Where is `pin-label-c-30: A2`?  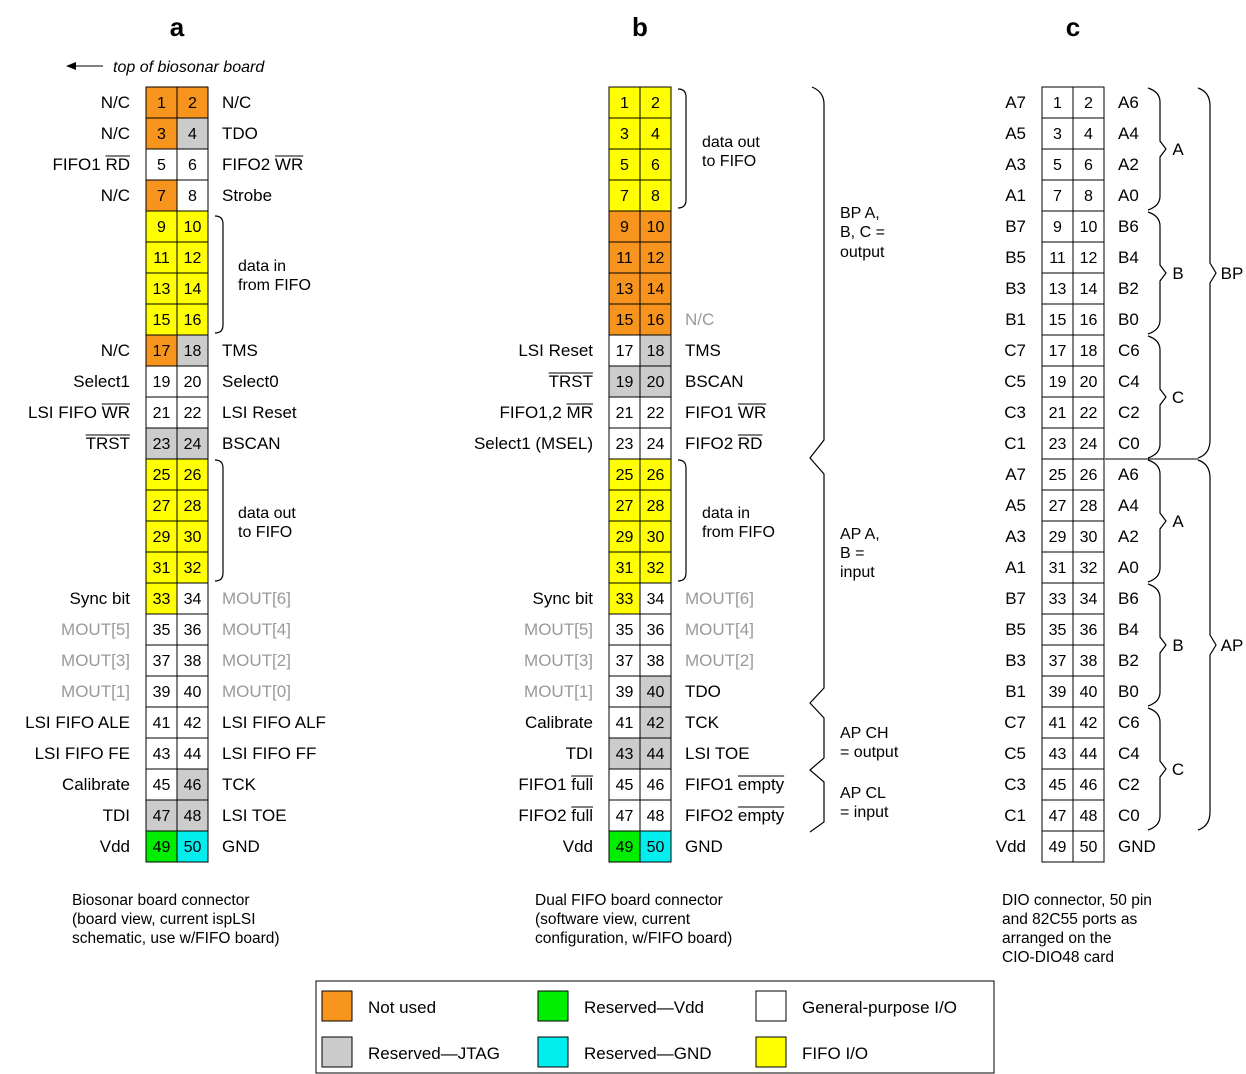
pin-label-c-30: A2 is located at coordinates (1128, 536).